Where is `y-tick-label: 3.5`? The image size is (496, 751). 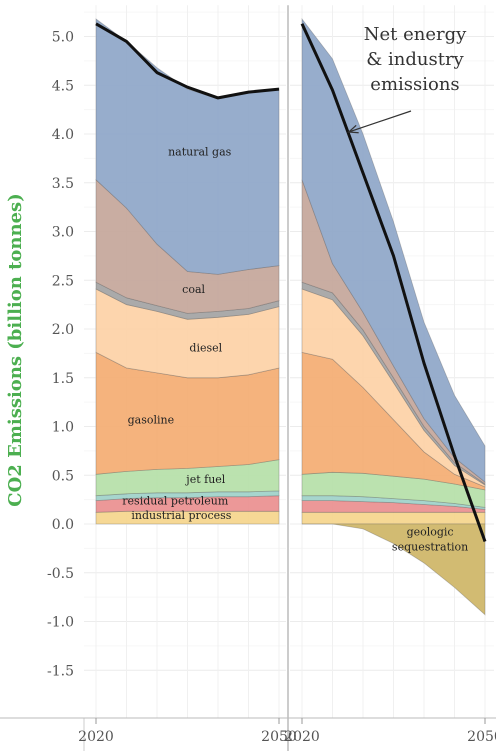
y-tick-label: 3.5 is located at coordinates (63, 184).